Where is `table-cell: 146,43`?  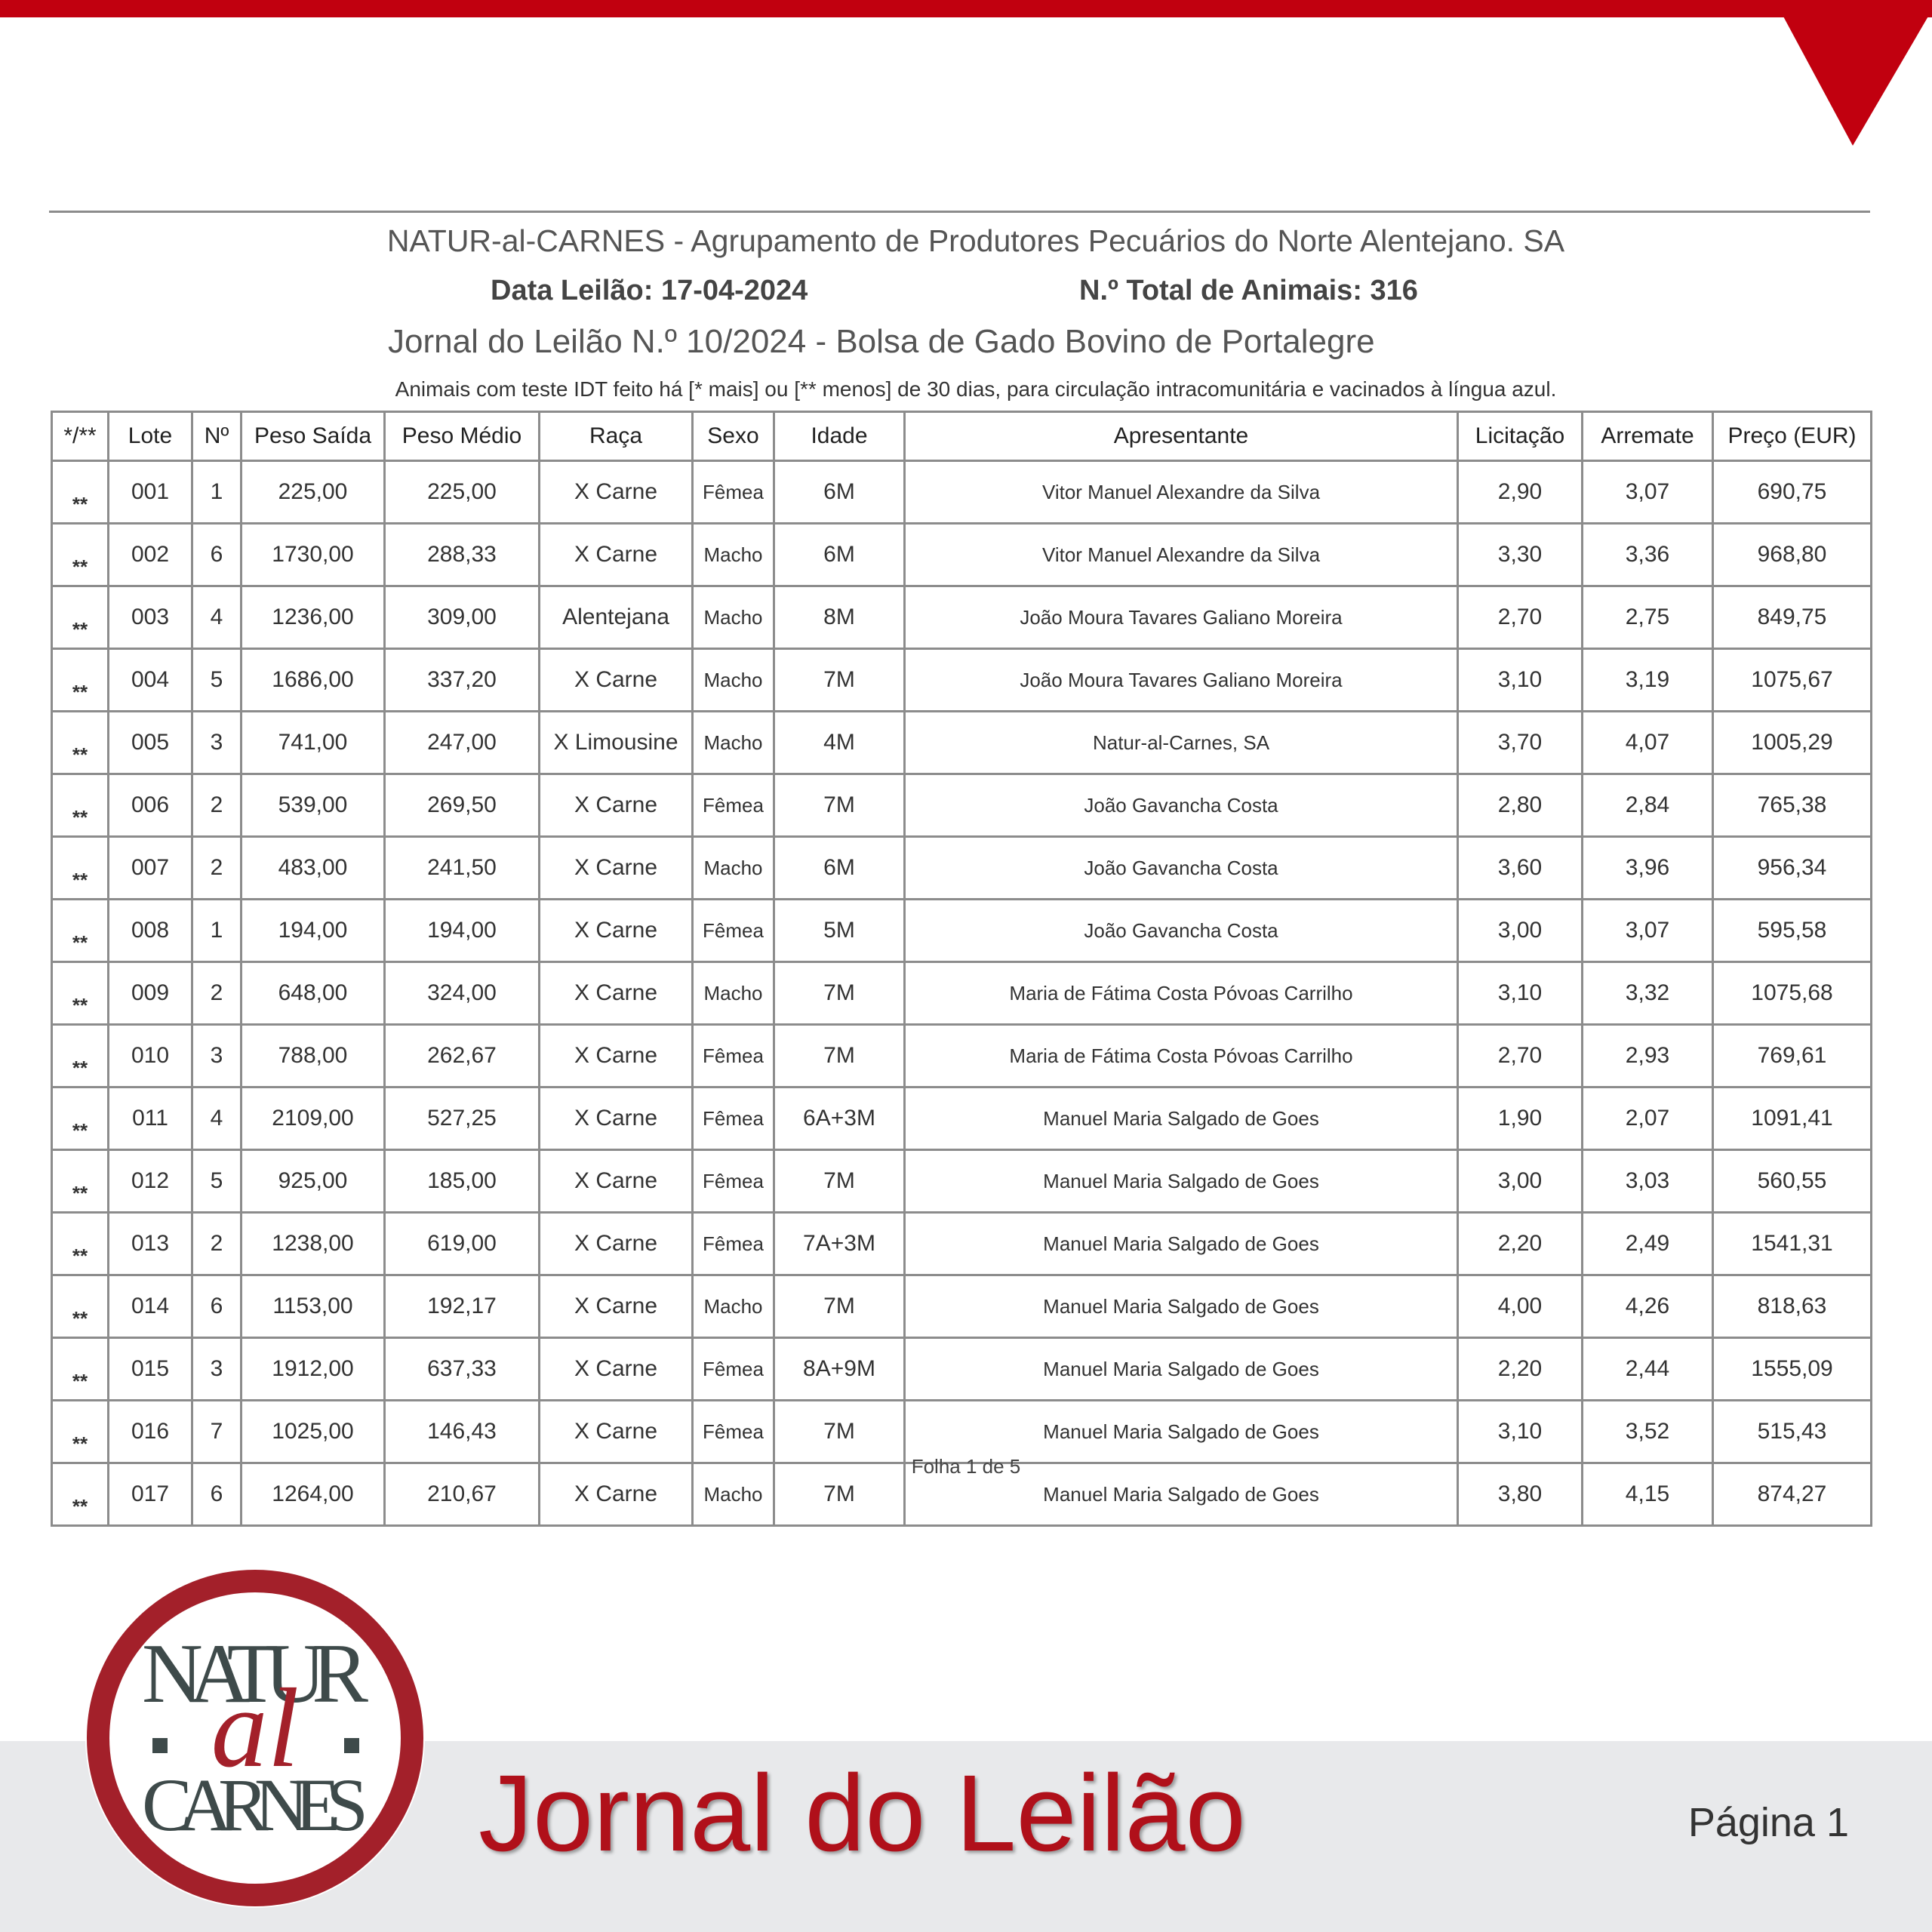 table-cell: 146,43 is located at coordinates (461, 1431).